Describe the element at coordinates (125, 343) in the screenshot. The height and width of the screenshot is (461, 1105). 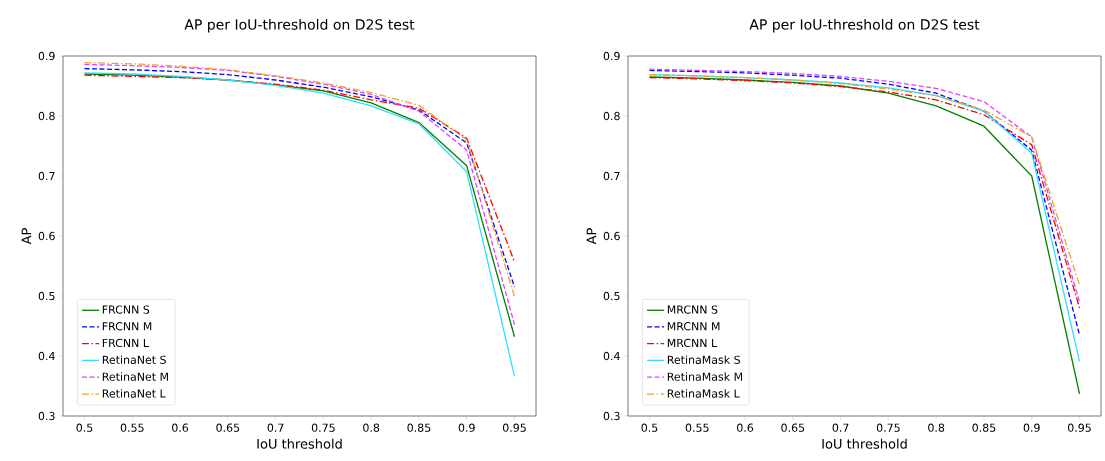
I see `legend-label: FRCNN L` at that location.